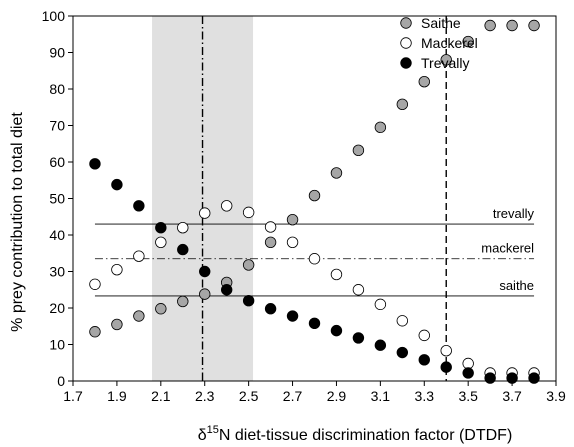 The image size is (574, 447). I want to click on x-tick-label: 3.7, so click(512, 396).